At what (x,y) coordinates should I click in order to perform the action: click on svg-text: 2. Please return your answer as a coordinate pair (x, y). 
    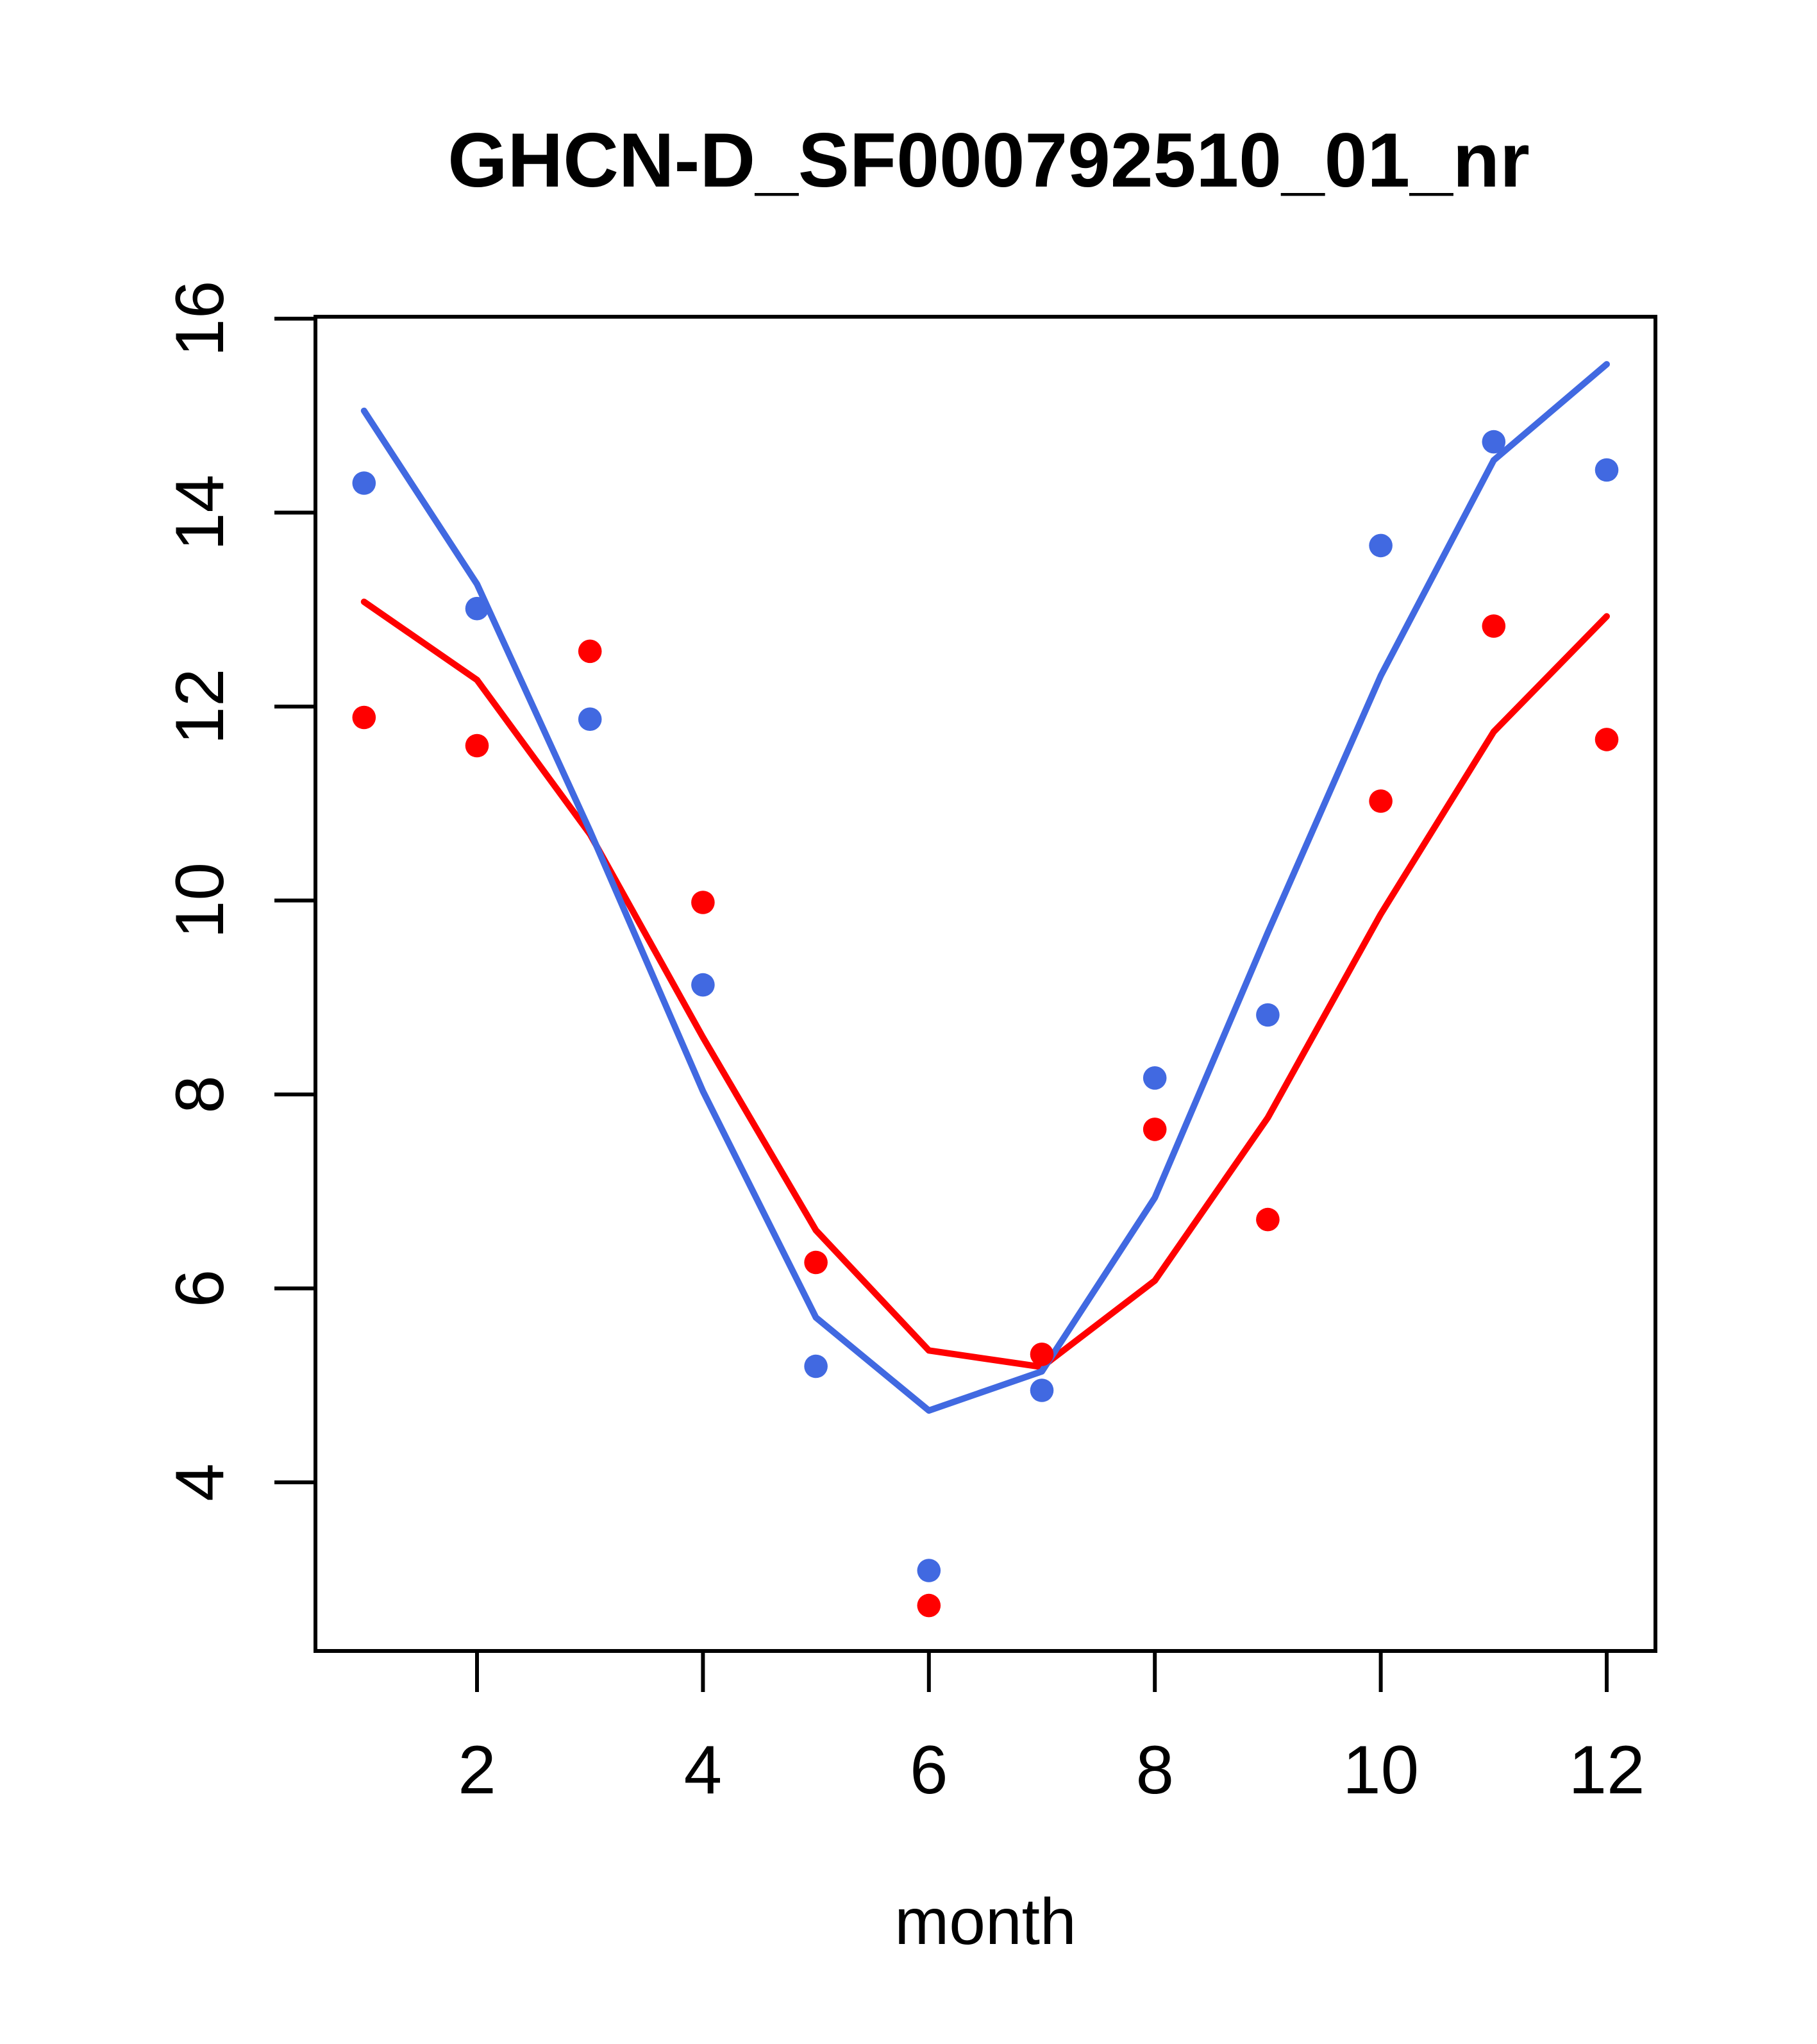
    Looking at the image, I should click on (477, 1769).